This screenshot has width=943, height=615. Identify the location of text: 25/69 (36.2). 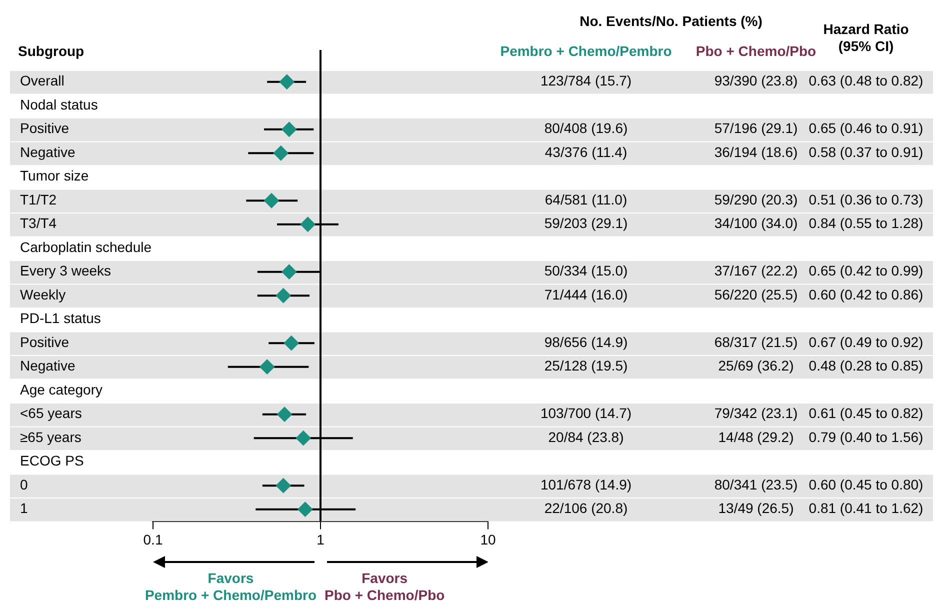
(756, 366).